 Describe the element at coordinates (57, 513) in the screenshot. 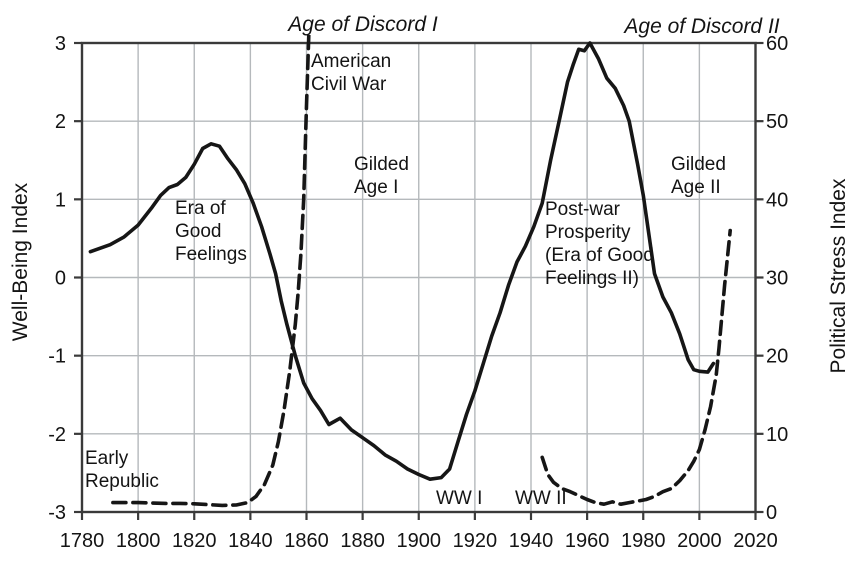

I see `left-axis-tick-label: -3` at that location.